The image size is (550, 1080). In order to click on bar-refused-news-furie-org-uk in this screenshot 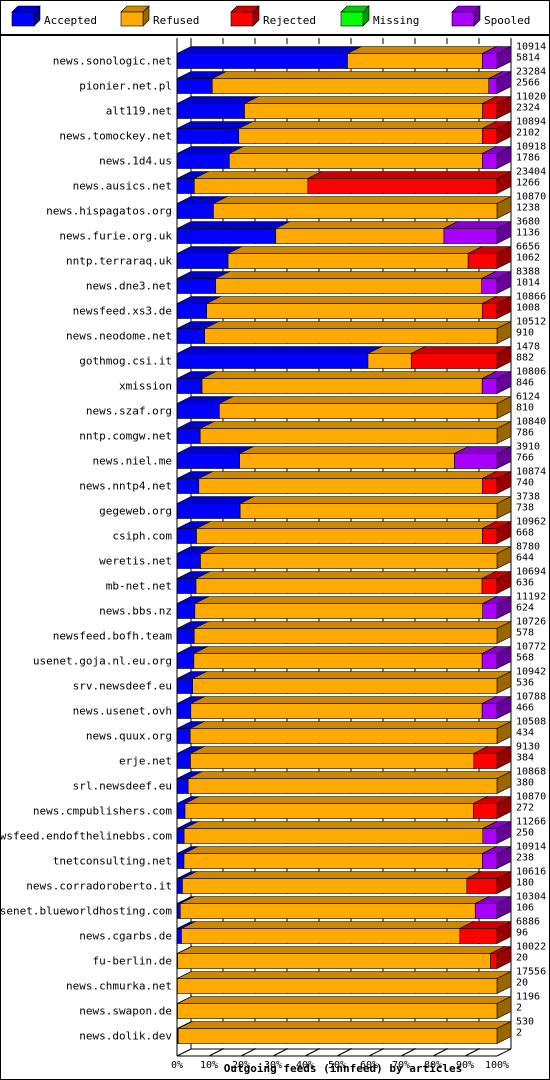, I will do `click(360, 236)`.